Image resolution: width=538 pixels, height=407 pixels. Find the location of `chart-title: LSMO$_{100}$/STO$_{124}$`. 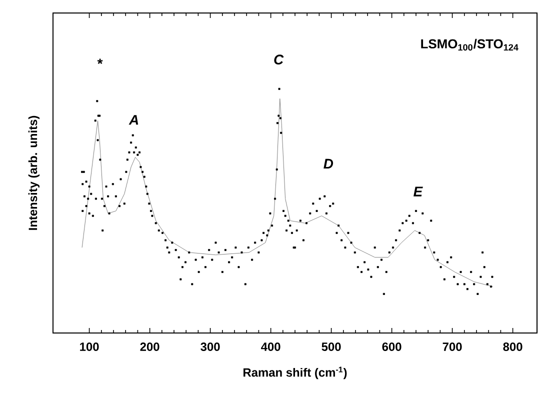

chart-title: LSMO$_{100}$/STO$_{124}$ is located at coordinates (469, 44).